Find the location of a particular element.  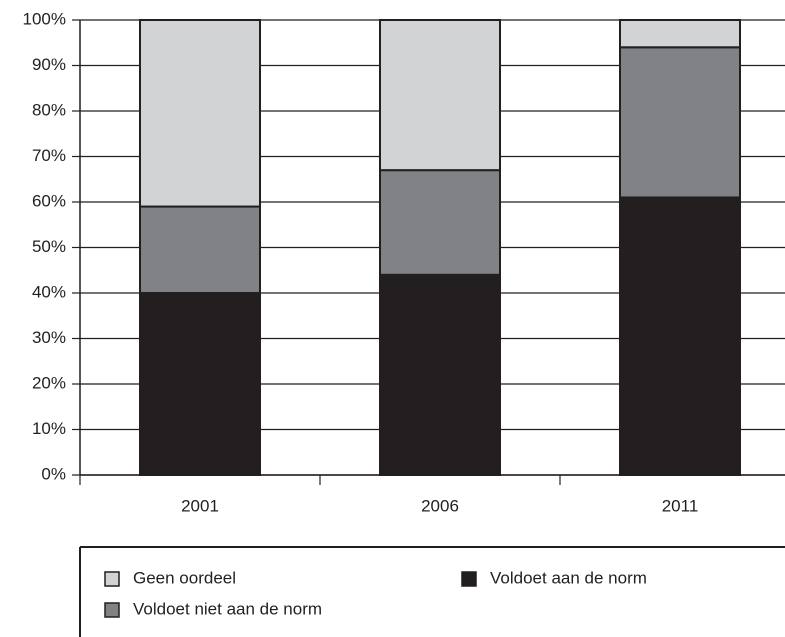

y-tick-label: 60% is located at coordinates (49, 200).